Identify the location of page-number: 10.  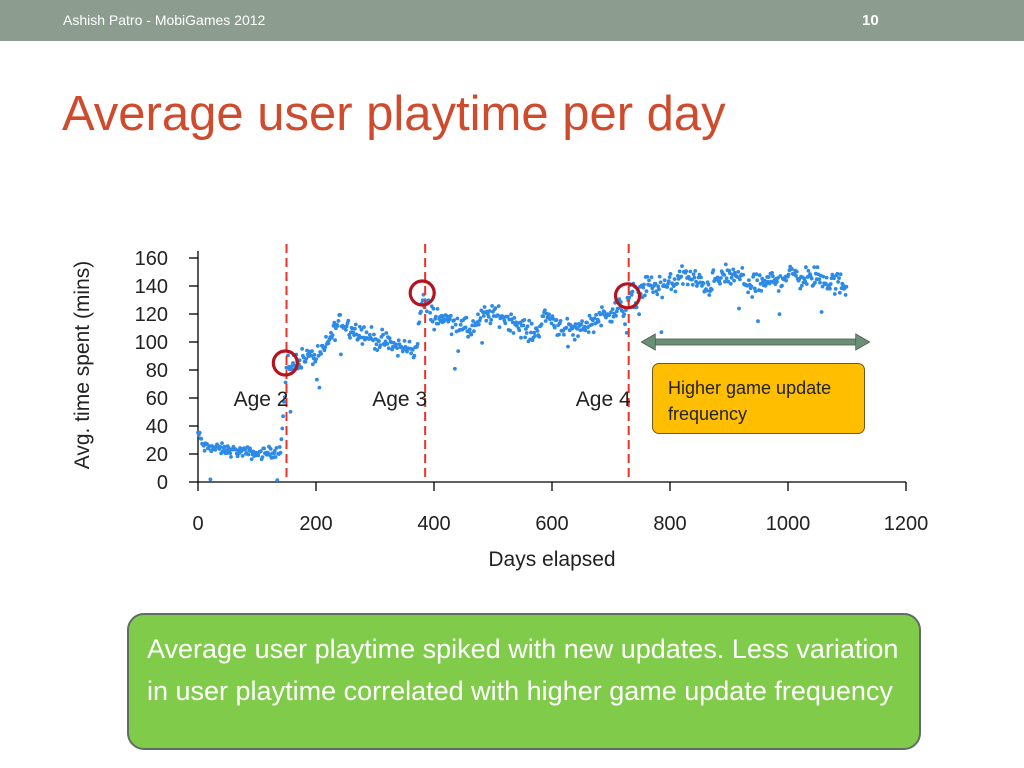
(870, 20).